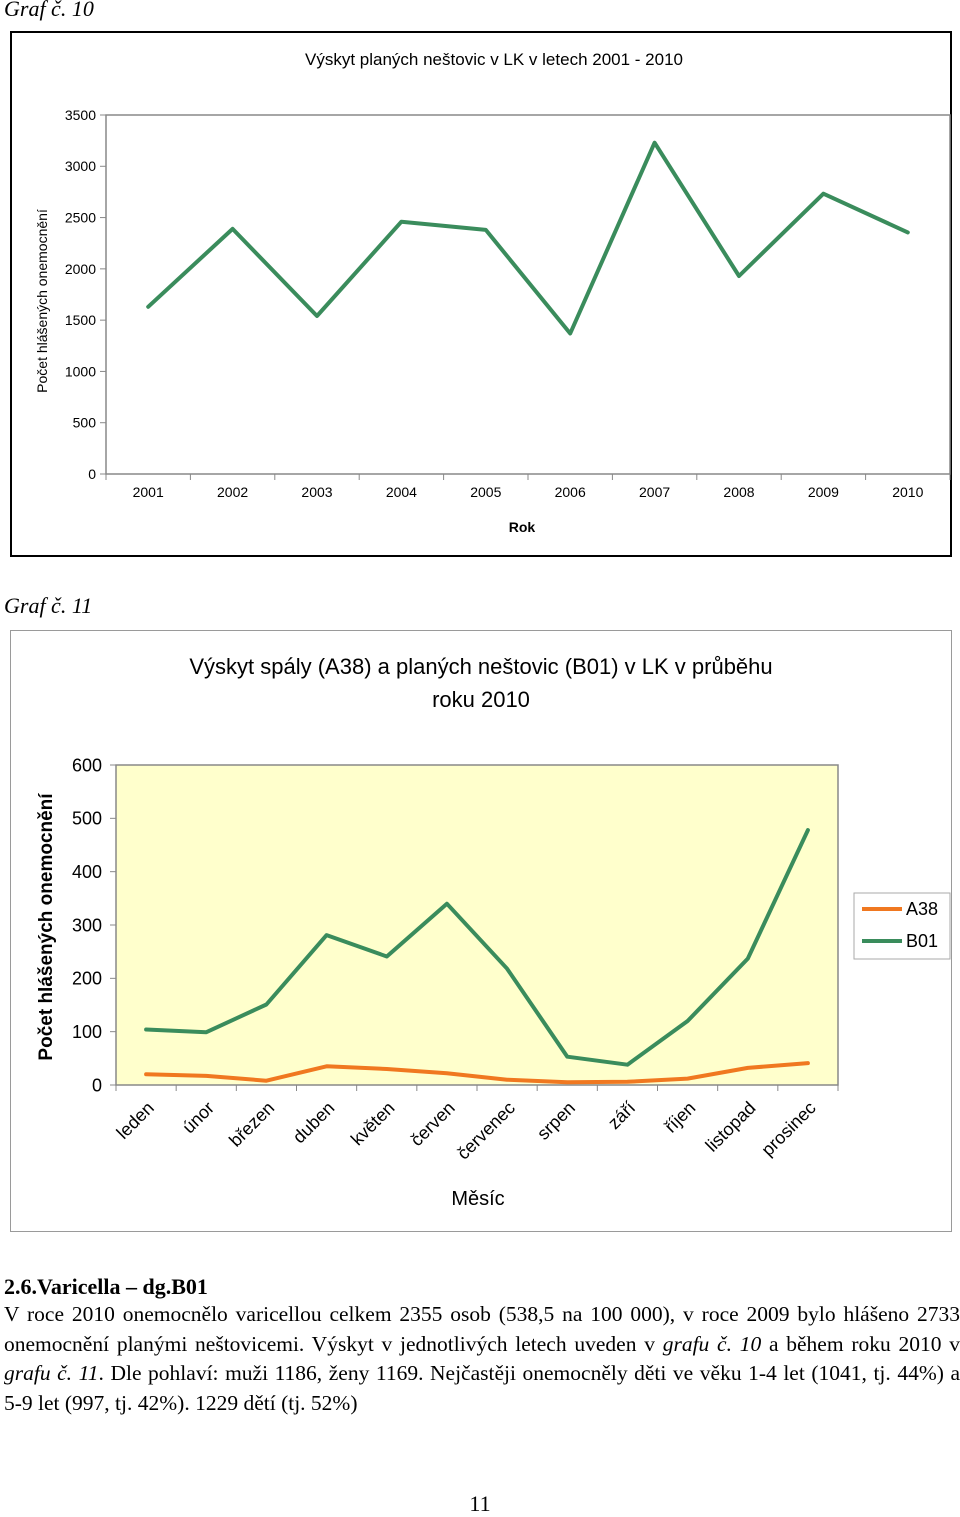  I want to click on c11-ytick-label: 100, so click(87, 1032).